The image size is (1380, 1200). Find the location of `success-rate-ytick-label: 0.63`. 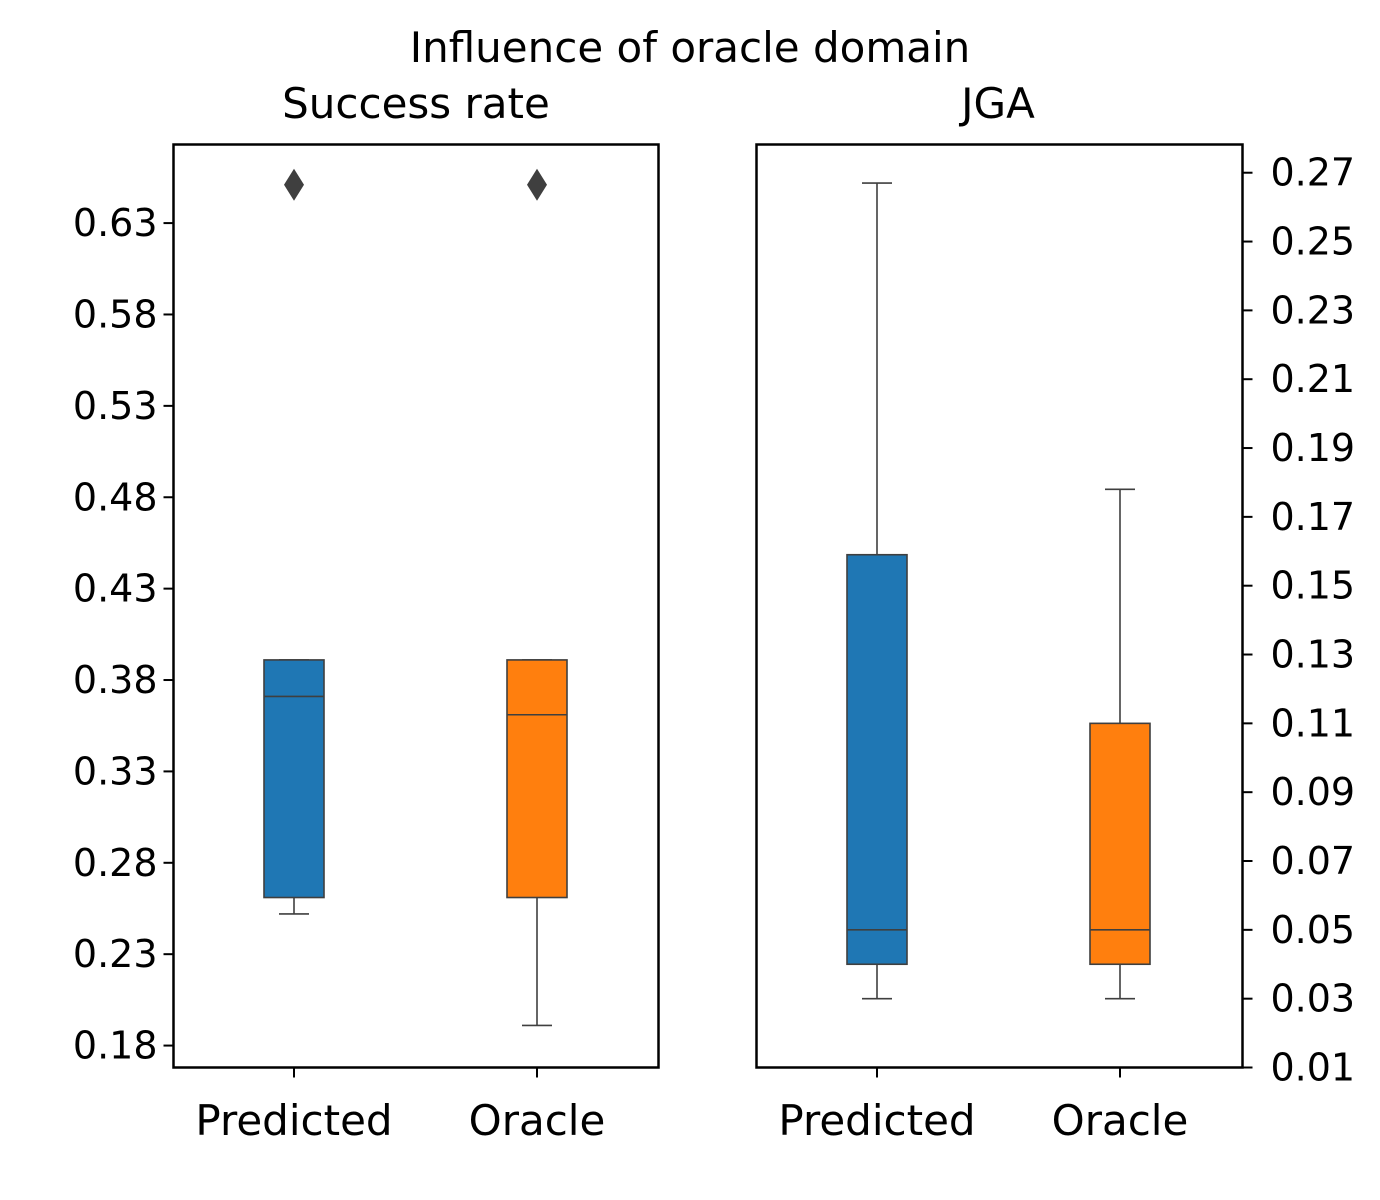

success-rate-ytick-label: 0.63 is located at coordinates (115, 223).